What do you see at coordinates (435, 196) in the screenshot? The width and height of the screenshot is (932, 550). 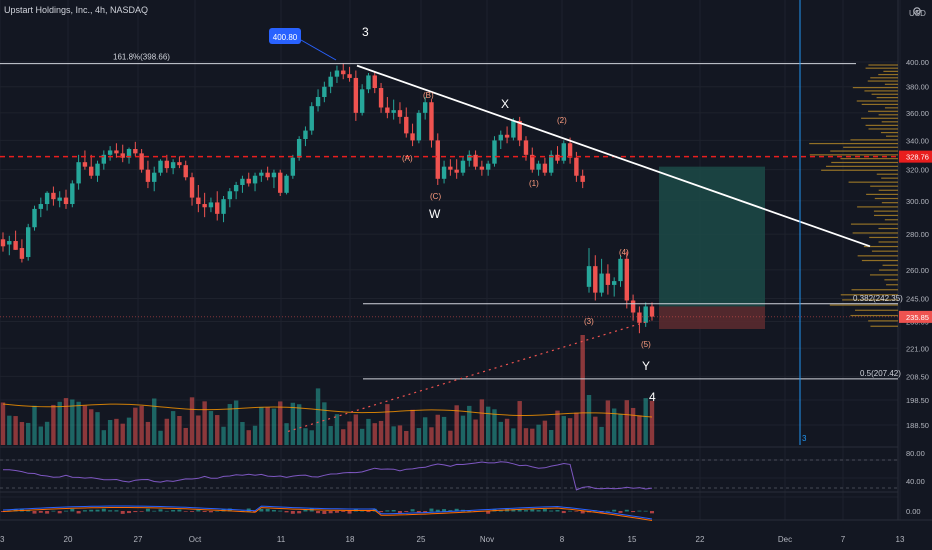 I see `sub-wave-label: (C)` at bounding box center [435, 196].